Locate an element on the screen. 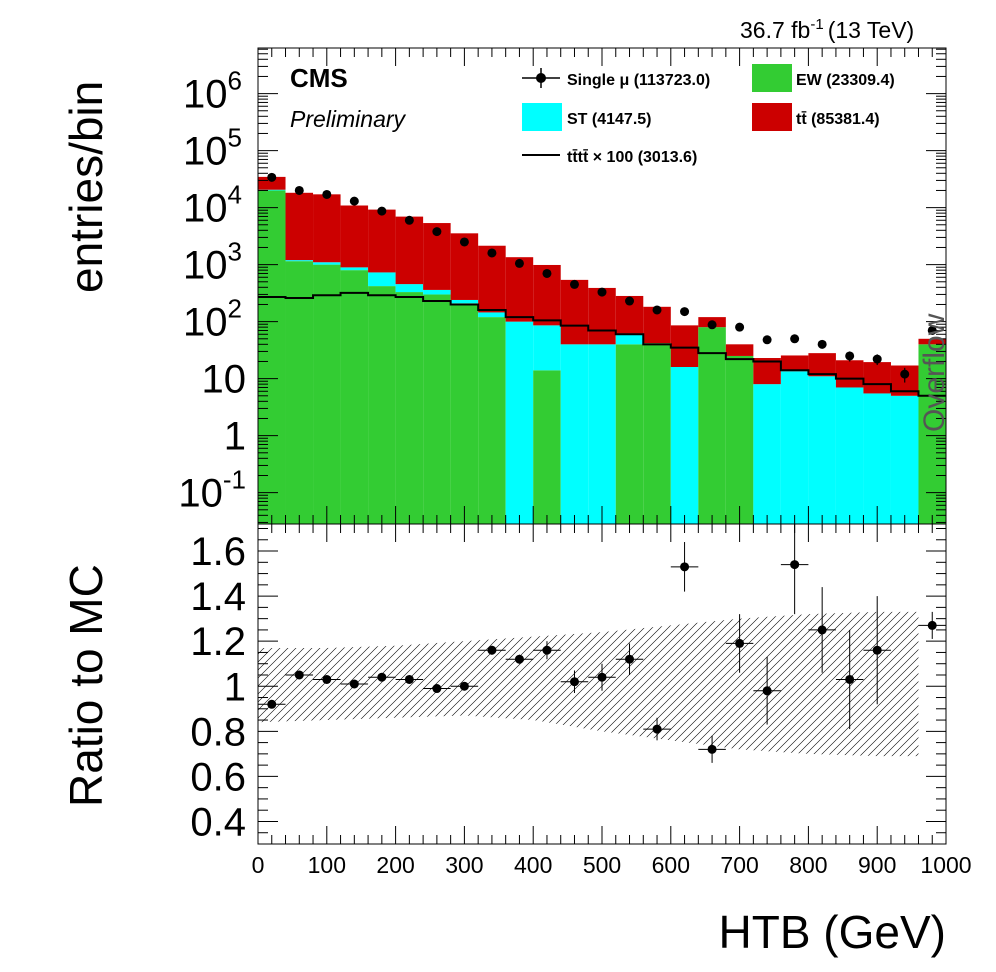 The width and height of the screenshot is (996, 972). ratio-y-tick-label: 0.8 is located at coordinates (218, 732).